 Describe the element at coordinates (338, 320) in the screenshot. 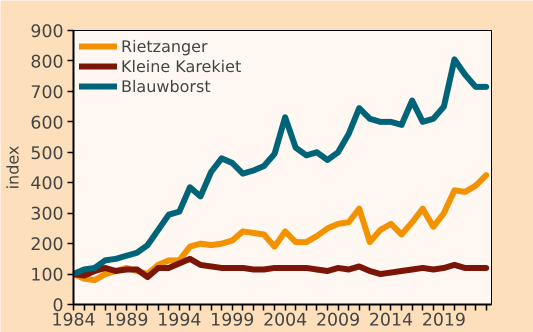

I see `x-tick-label: 2009` at that location.